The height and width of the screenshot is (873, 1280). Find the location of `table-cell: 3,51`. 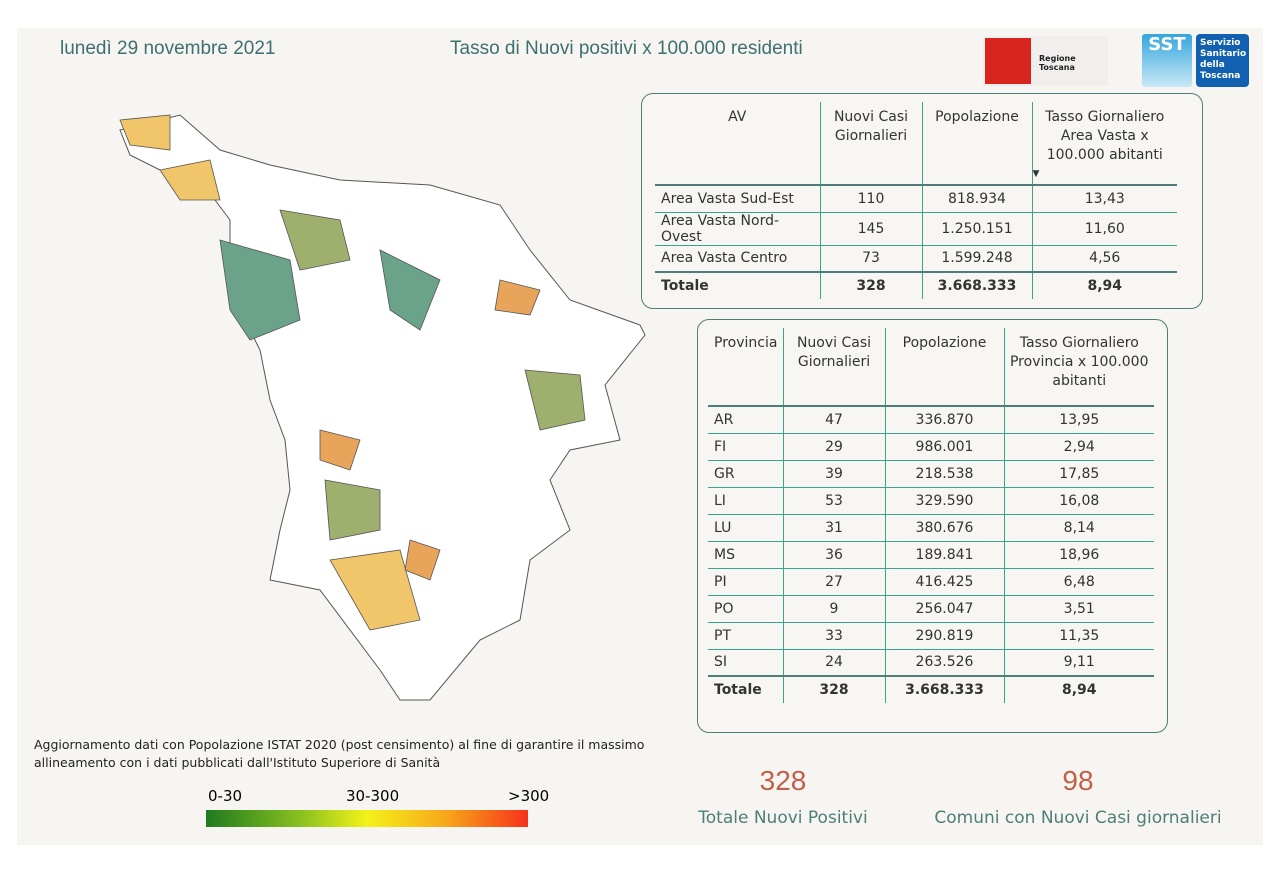

table-cell: 3,51 is located at coordinates (1078, 609).